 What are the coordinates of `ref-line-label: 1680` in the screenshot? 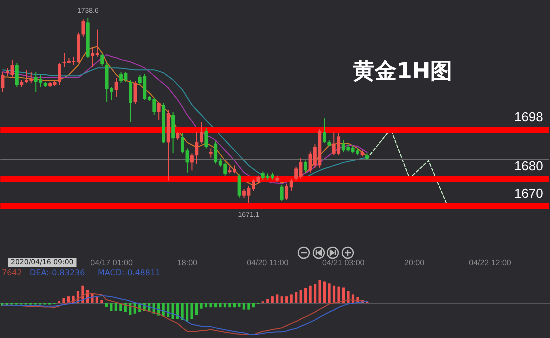 It's located at (529, 166).